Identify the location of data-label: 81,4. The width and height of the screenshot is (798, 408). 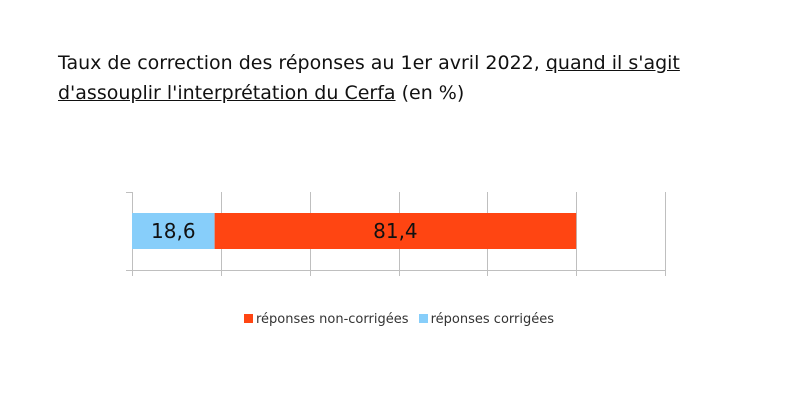
(395, 231).